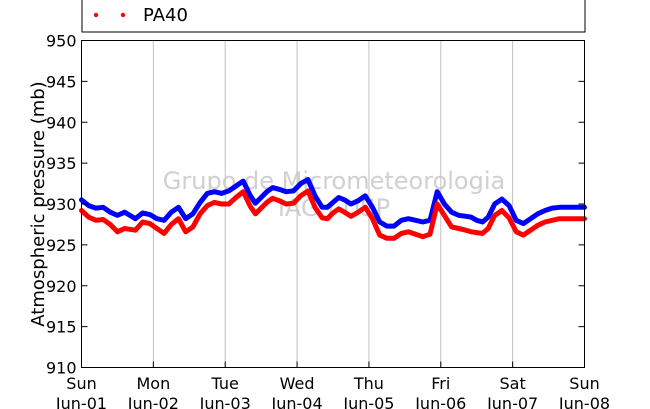  What do you see at coordinates (584, 401) in the screenshot?
I see `x-tick-label-date: Jun-08` at bounding box center [584, 401].